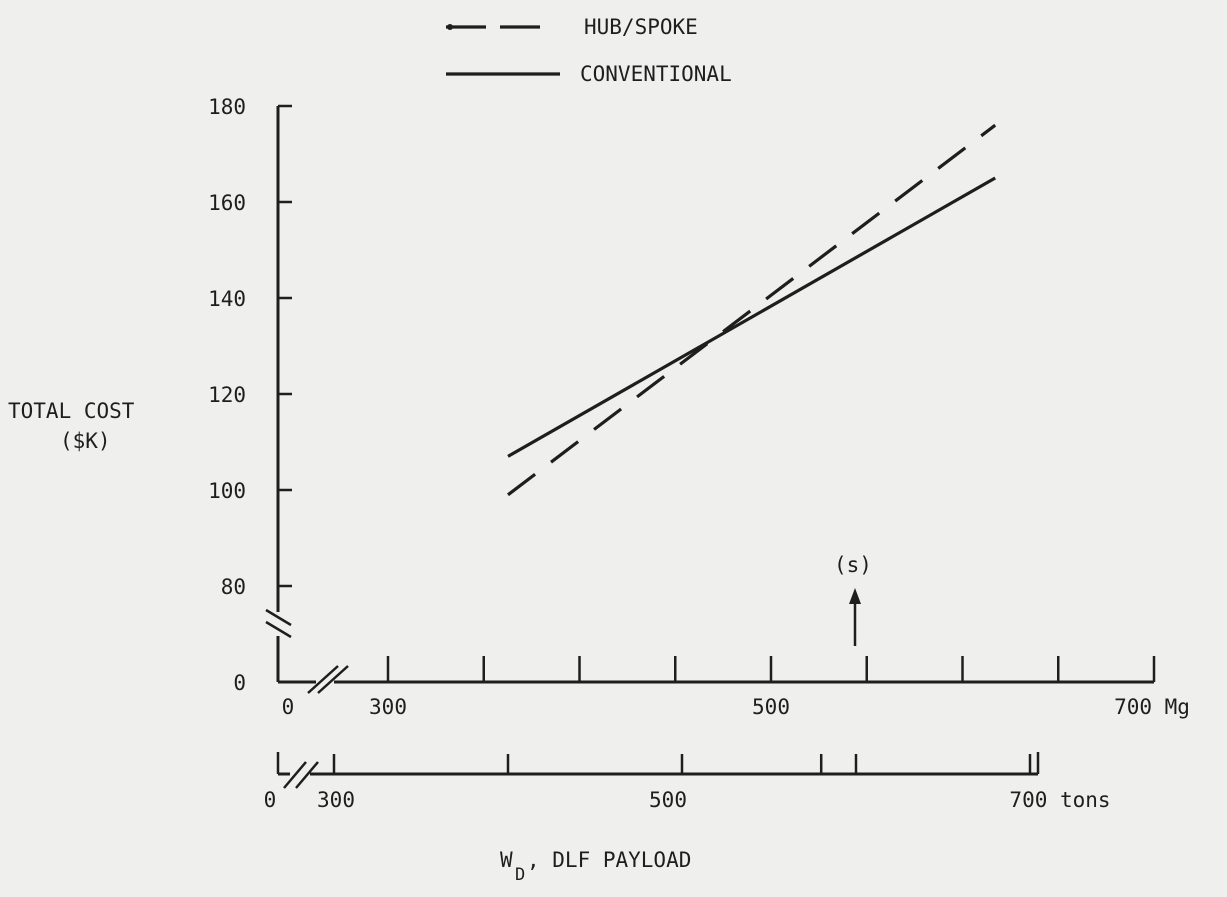 The width and height of the screenshot is (1227, 897). I want to click on x-tick-label-tons: 300, so click(336, 800).